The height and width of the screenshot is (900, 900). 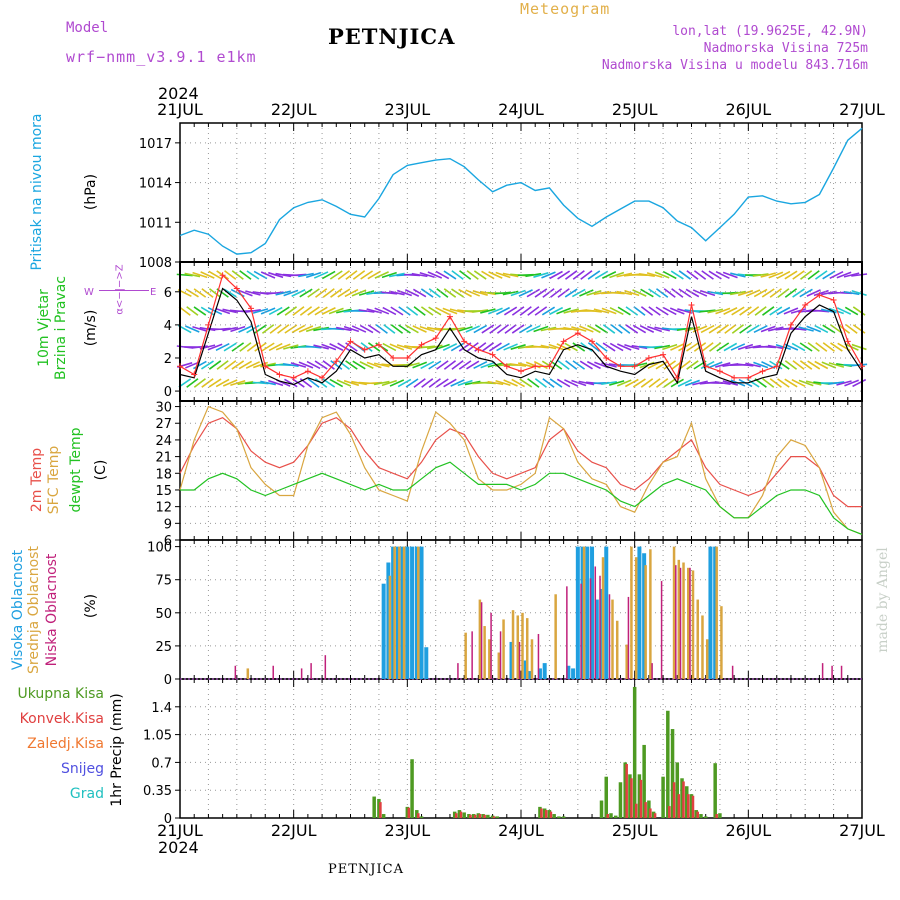 What do you see at coordinates (785, 48) in the screenshot?
I see `elevation-label: Nadmorska Visina 725m` at bounding box center [785, 48].